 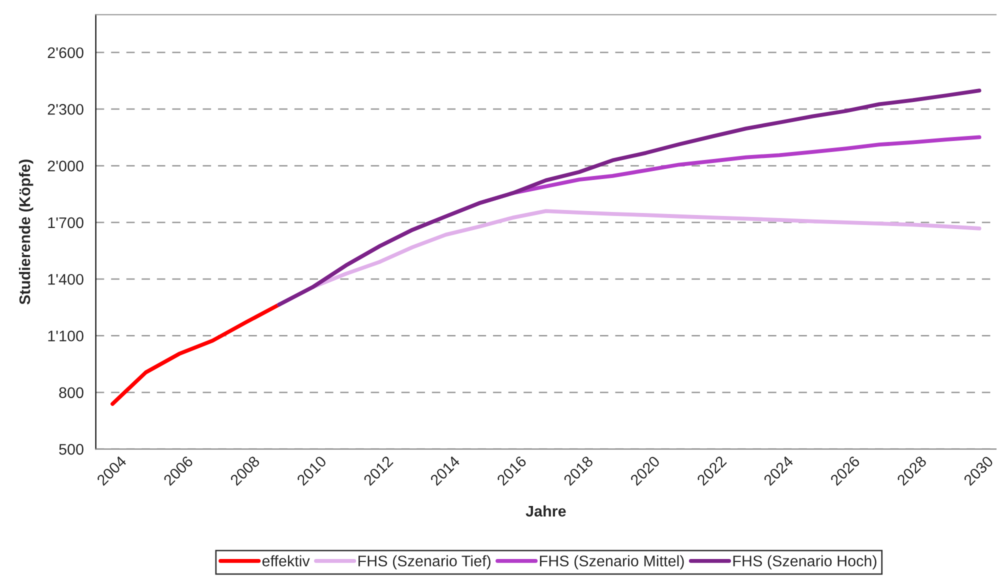 I want to click on legend-label: FHS (Szenario Mittel), so click(x=612, y=562).